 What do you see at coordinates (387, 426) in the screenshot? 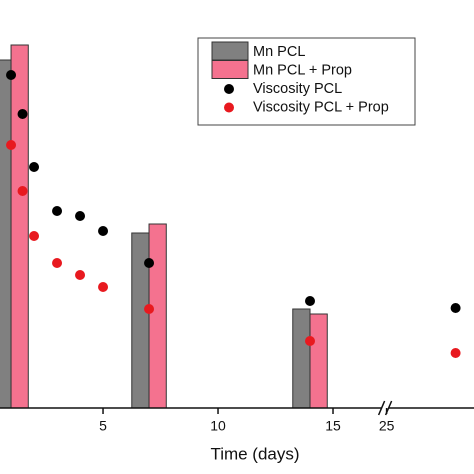
I see `x-tick-label: 25` at bounding box center [387, 426].